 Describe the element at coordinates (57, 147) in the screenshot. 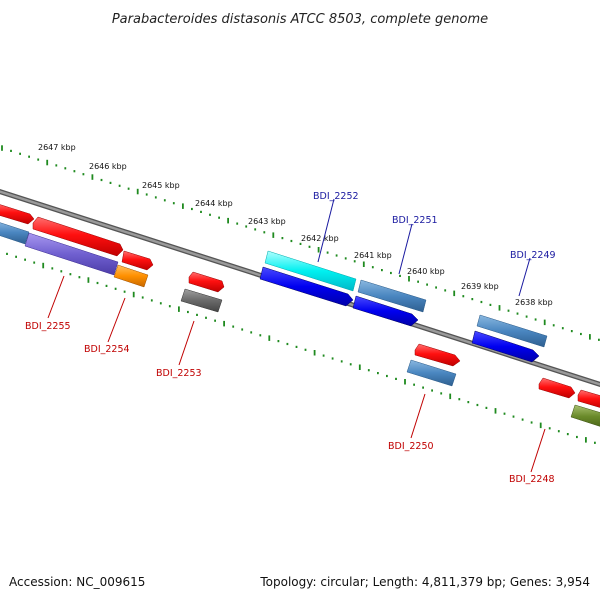

I see `kbp-label: 2647 kbp` at that location.